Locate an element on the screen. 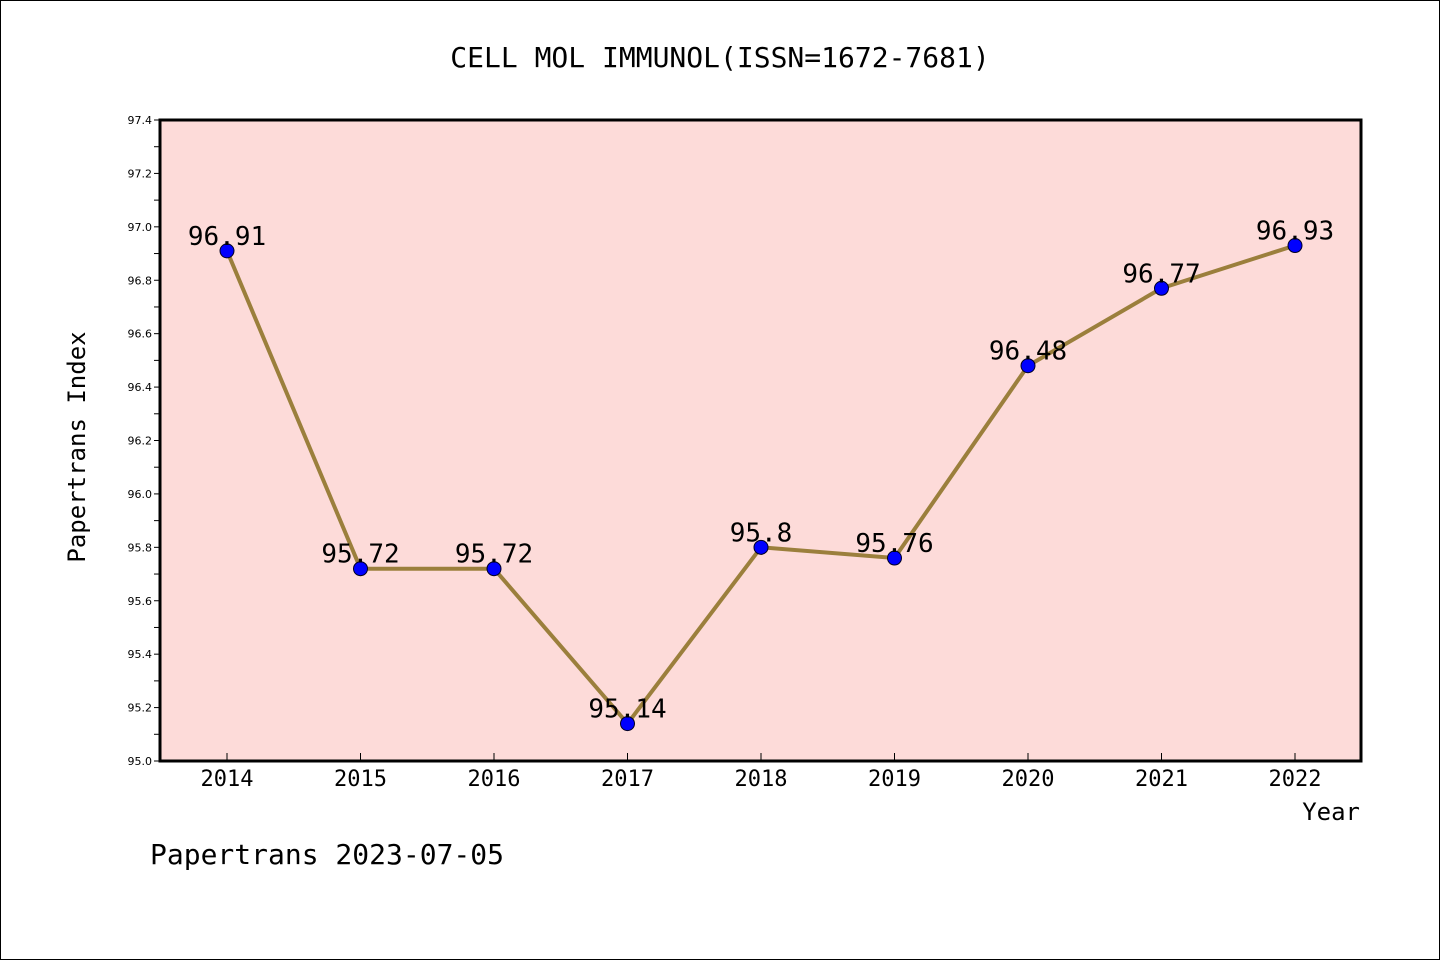  y-tick-label: 97.0 is located at coordinates (140, 227).